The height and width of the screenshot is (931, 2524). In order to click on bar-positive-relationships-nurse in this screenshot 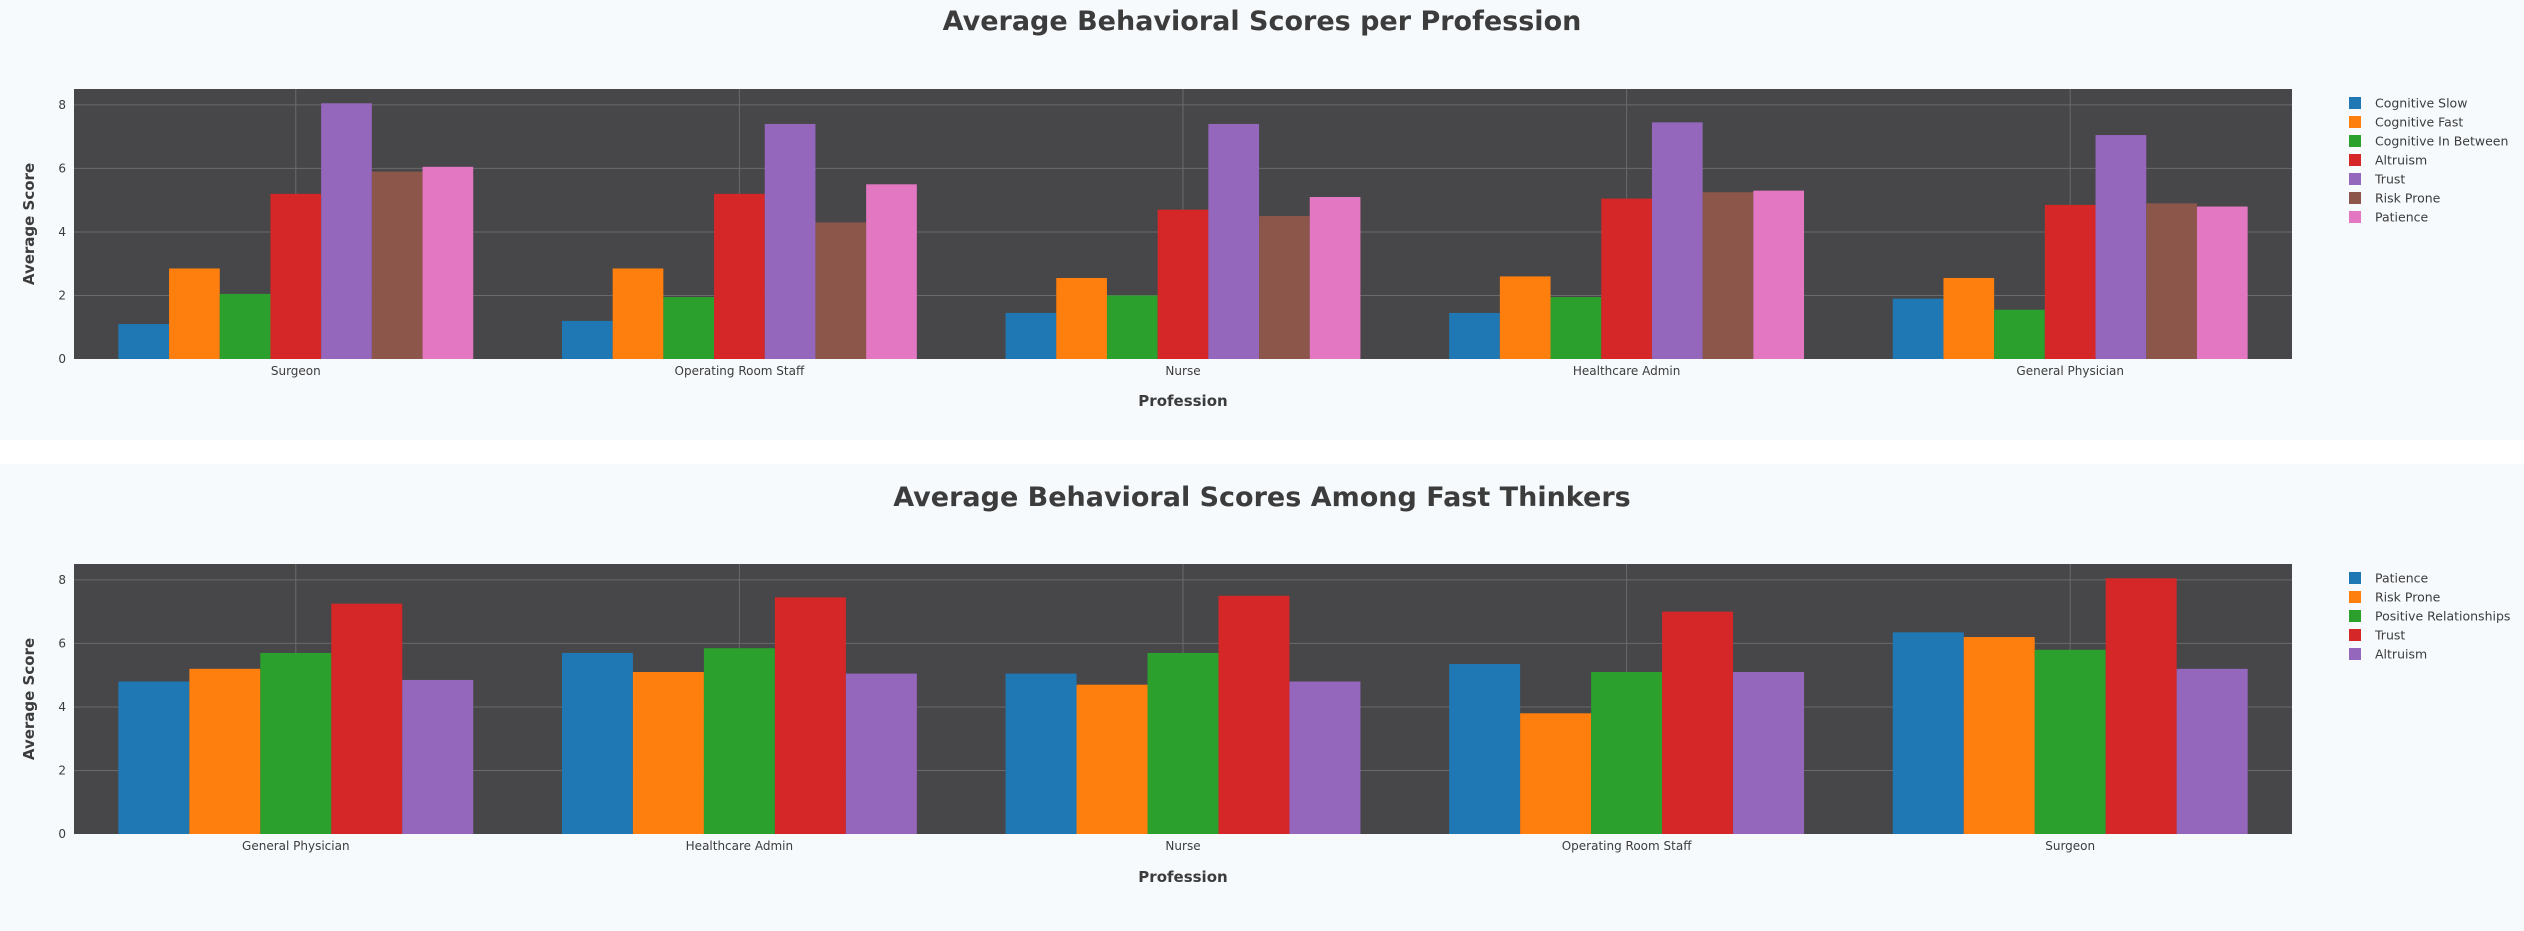, I will do `click(1183, 743)`.